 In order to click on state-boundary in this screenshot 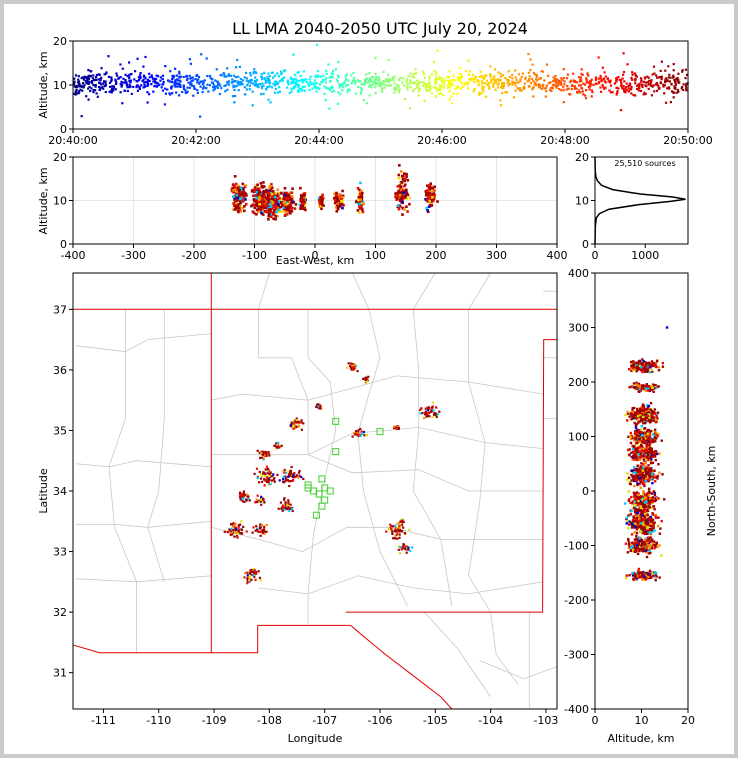, I will do `click(142, 649)`.